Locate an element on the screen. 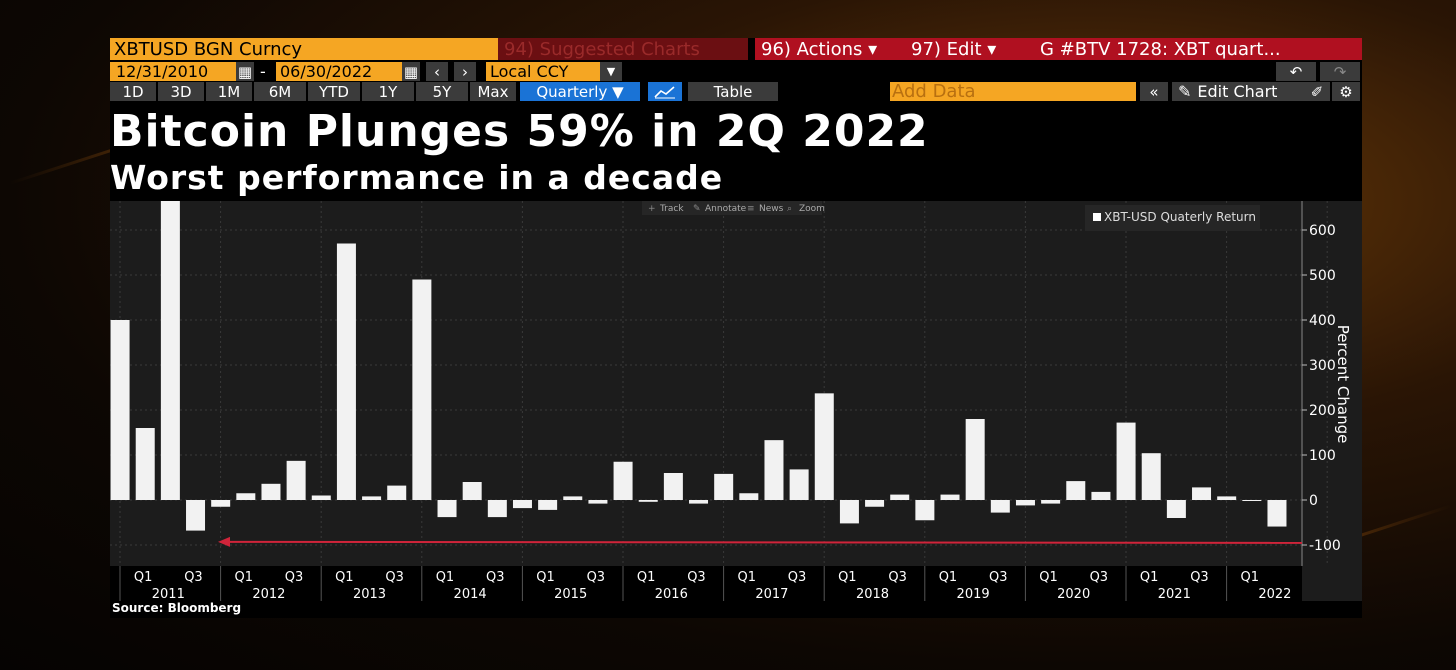 Image resolution: width=1456 pixels, height=670 pixels. chevron-down-icon: ▼ is located at coordinates (611, 71).